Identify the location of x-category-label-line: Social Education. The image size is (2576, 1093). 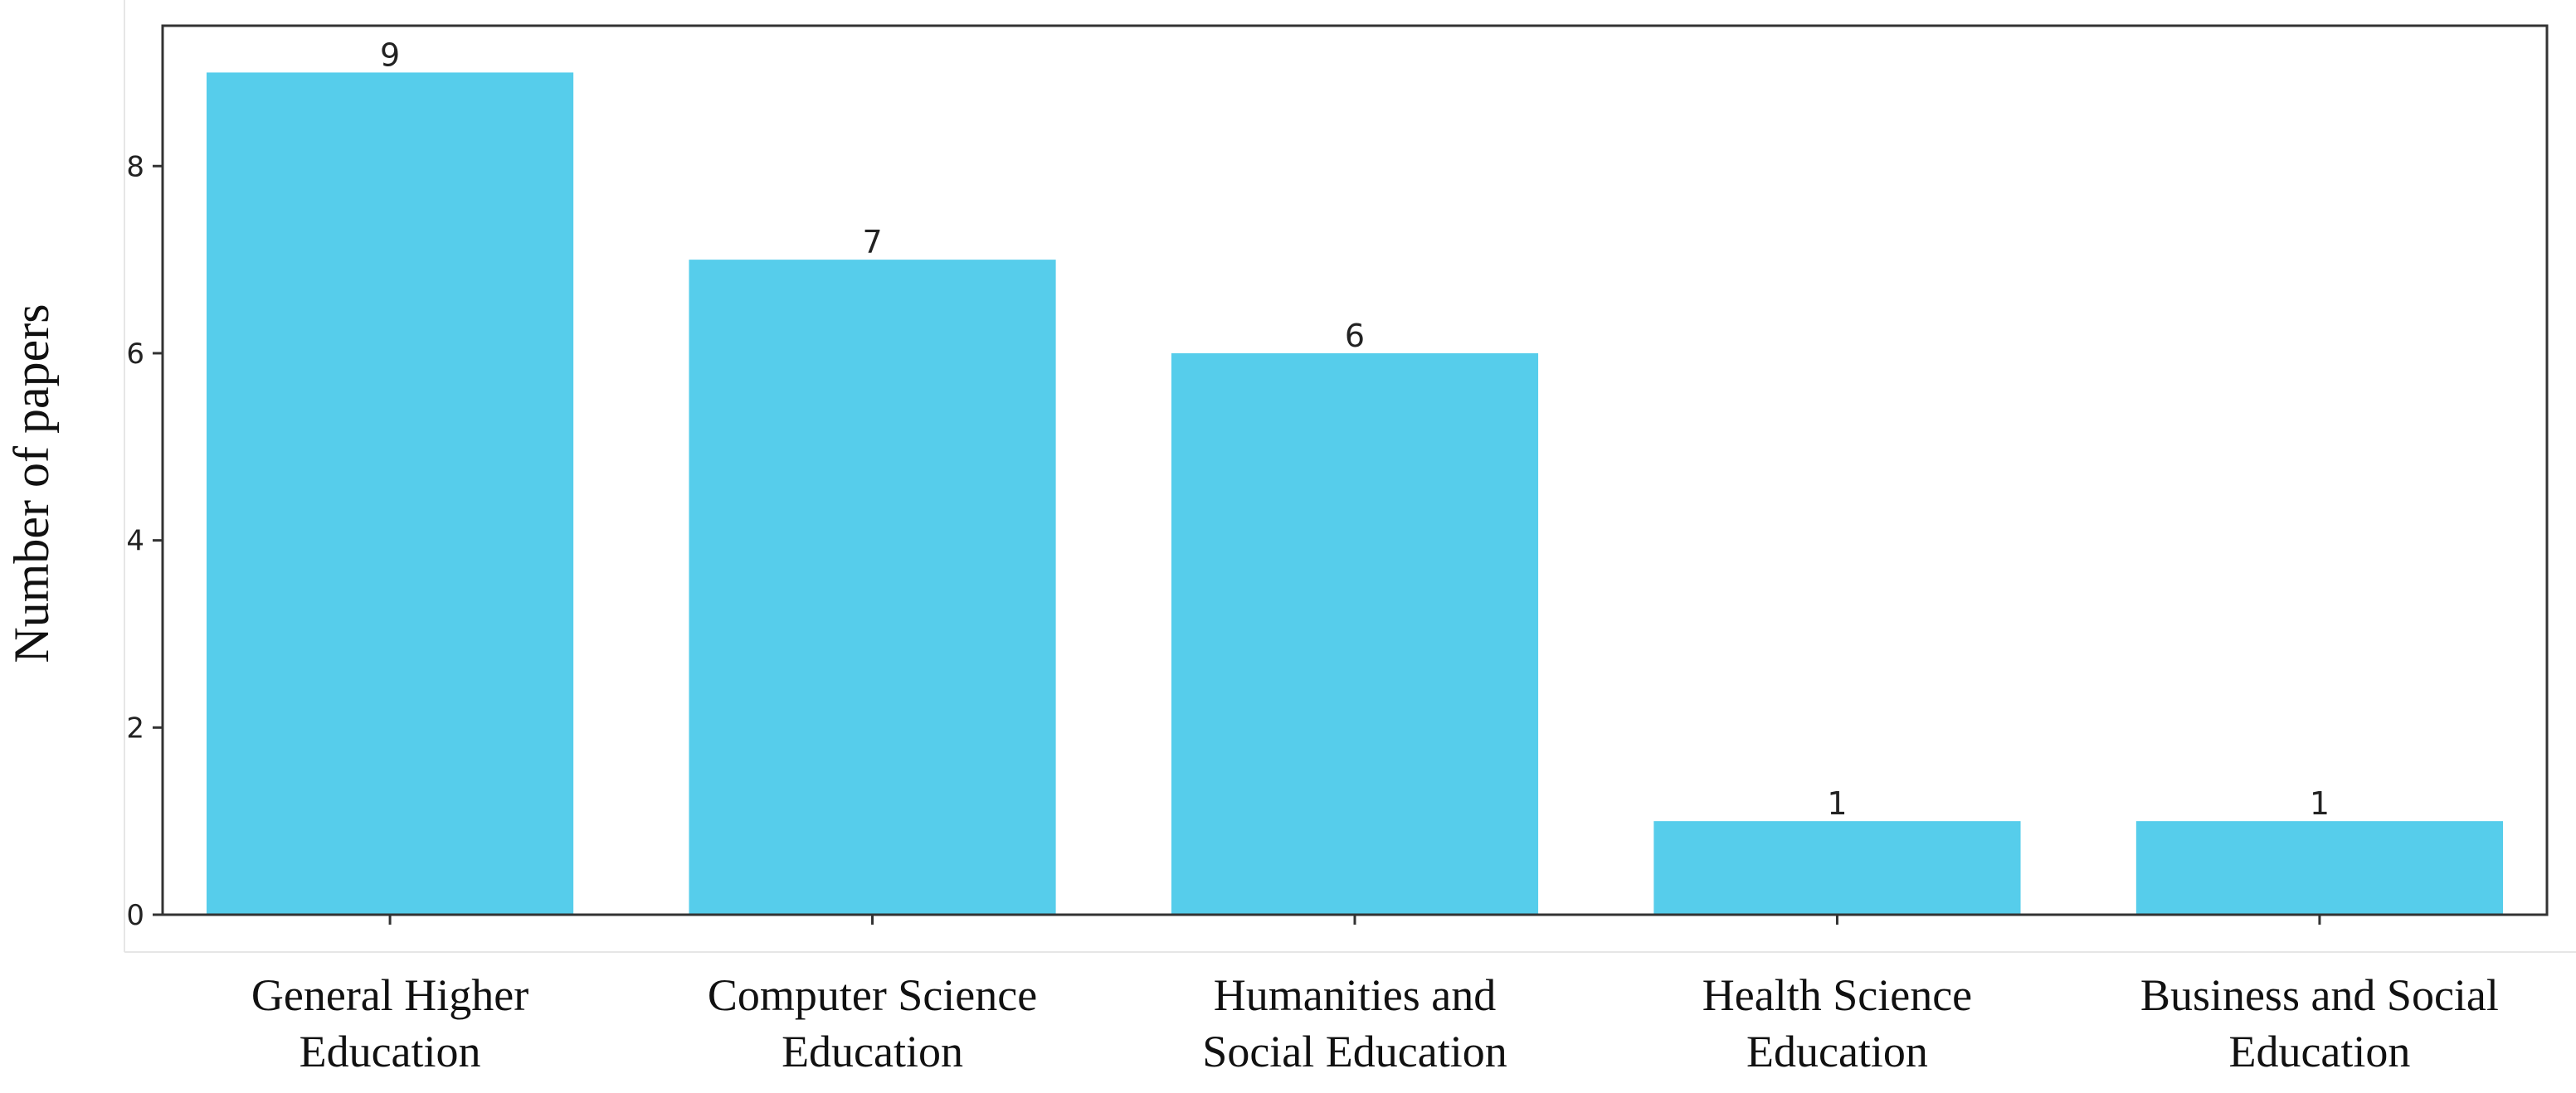
(1354, 1051).